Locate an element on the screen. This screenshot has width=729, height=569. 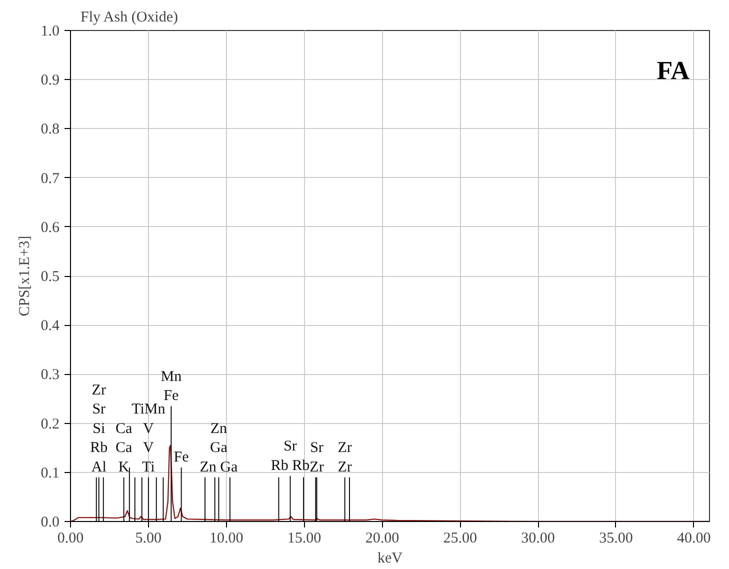
annotation: Zr Sr Si Rb Al is located at coordinates (99, 429).